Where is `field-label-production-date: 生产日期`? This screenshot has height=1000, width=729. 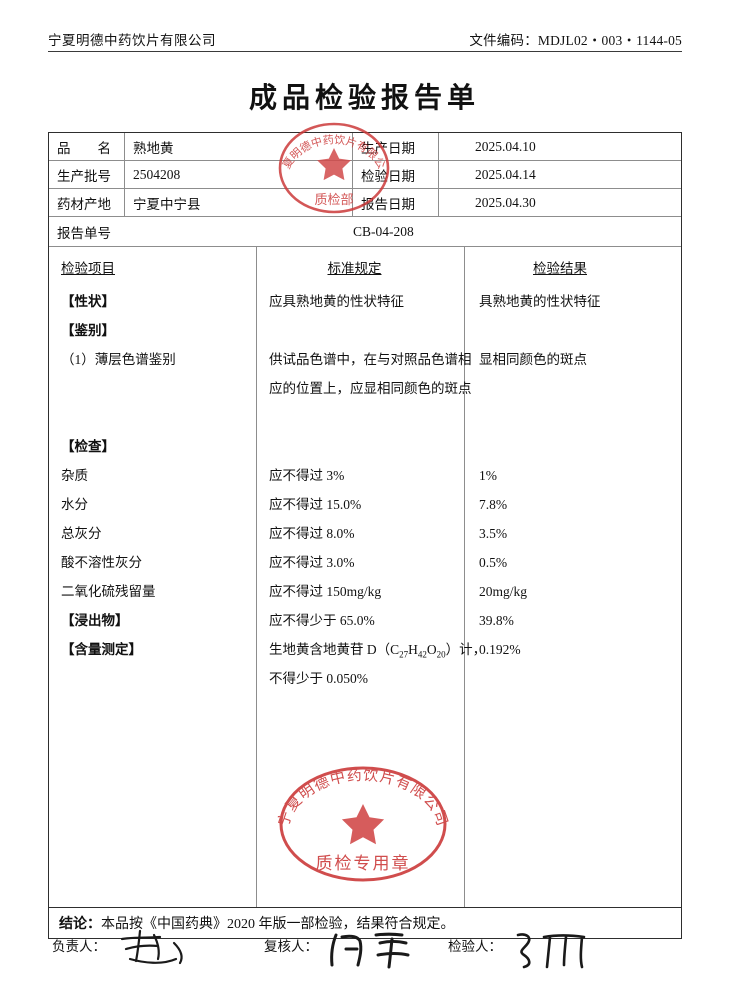 field-label-production-date: 生产日期 is located at coordinates (396, 146).